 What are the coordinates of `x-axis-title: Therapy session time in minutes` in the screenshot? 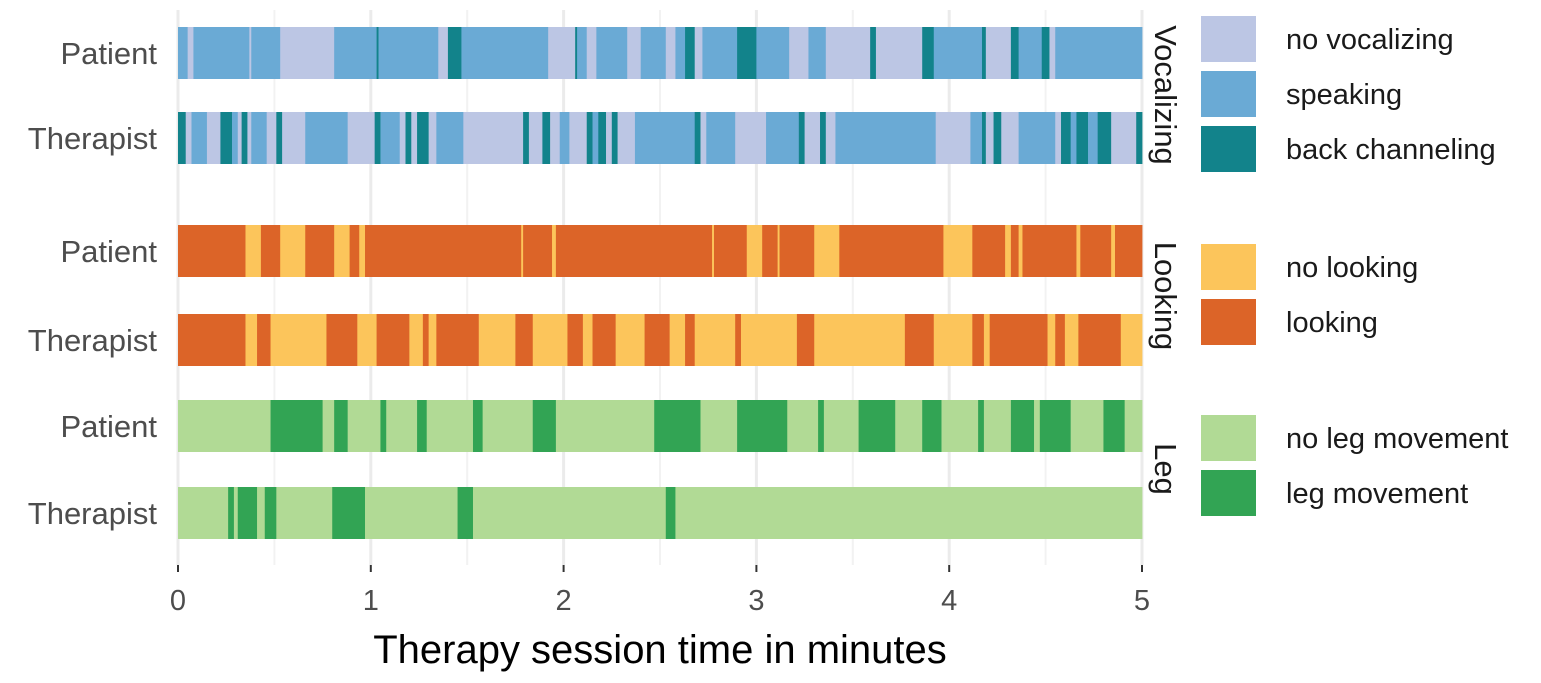 It's located at (660, 650).